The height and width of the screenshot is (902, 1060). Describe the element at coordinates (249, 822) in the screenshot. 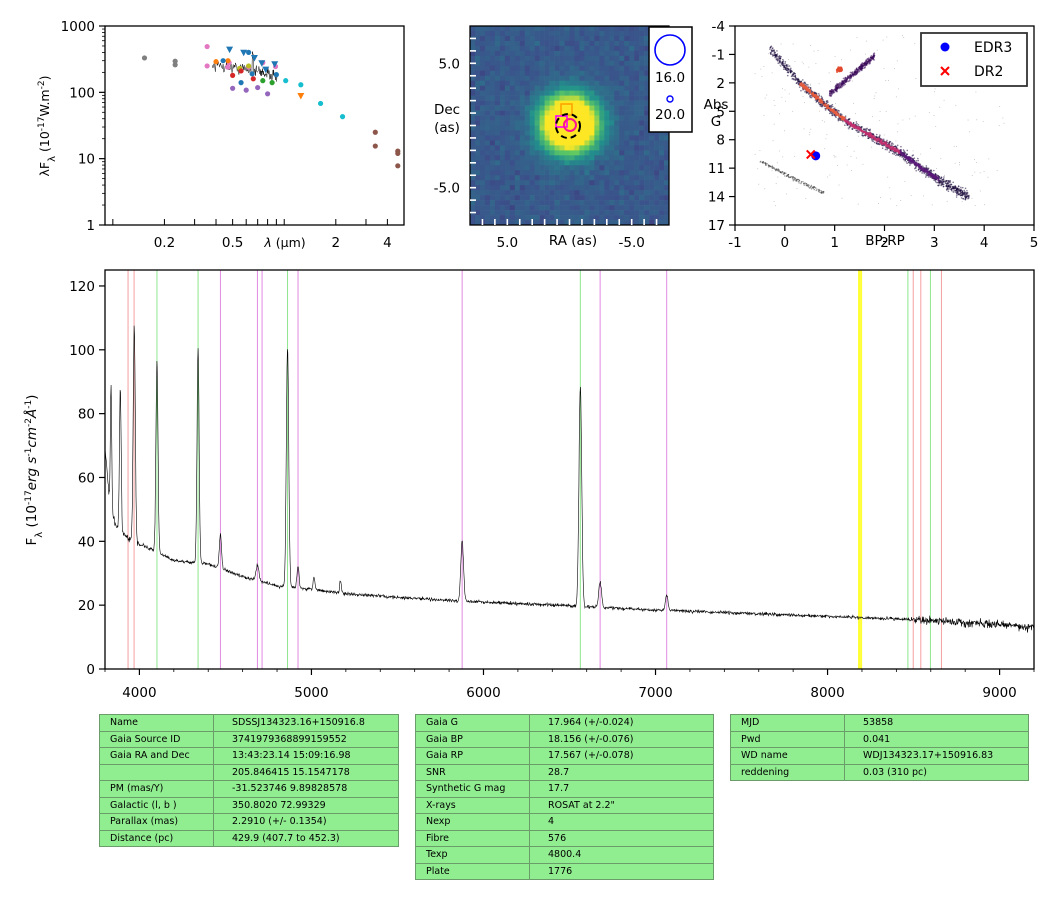

I see `table-row: Parallax (mas) 2.2910 (+/- 0.1354)` at that location.